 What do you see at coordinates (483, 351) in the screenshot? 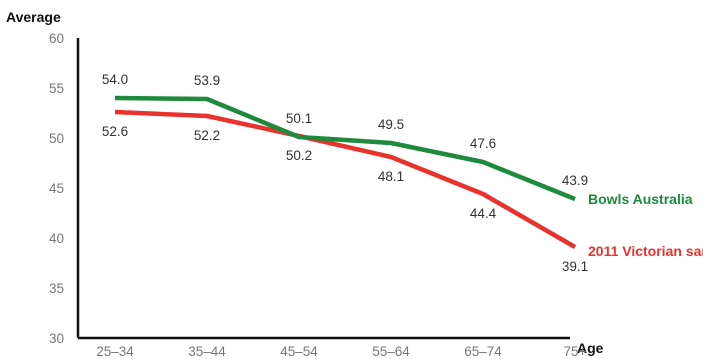
I see `x-tick-label: 65–74` at bounding box center [483, 351].